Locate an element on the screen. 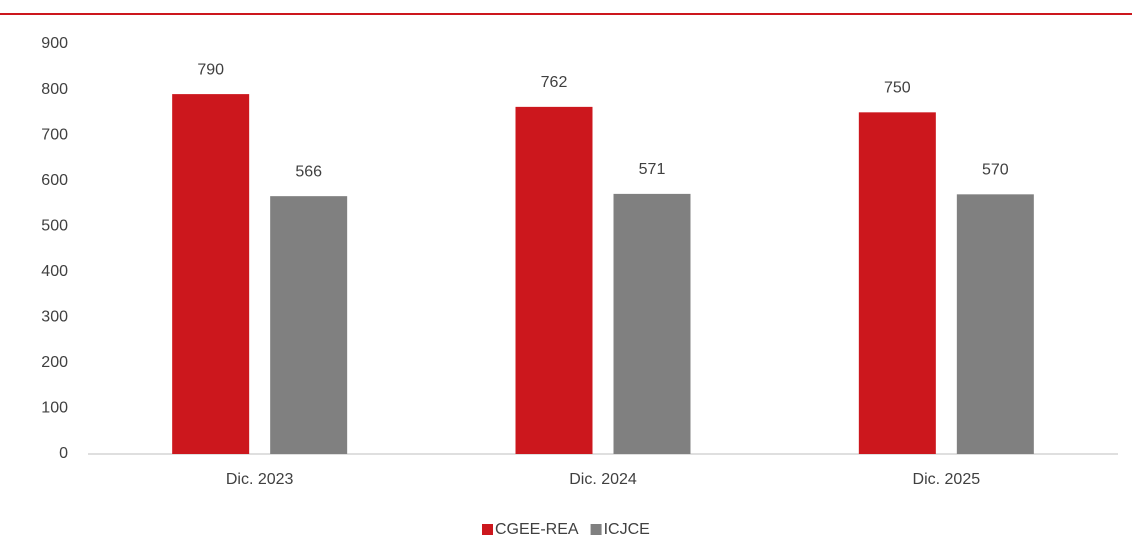 Image resolution: width=1132 pixels, height=538 pixels. value-label: 750 is located at coordinates (897, 88).